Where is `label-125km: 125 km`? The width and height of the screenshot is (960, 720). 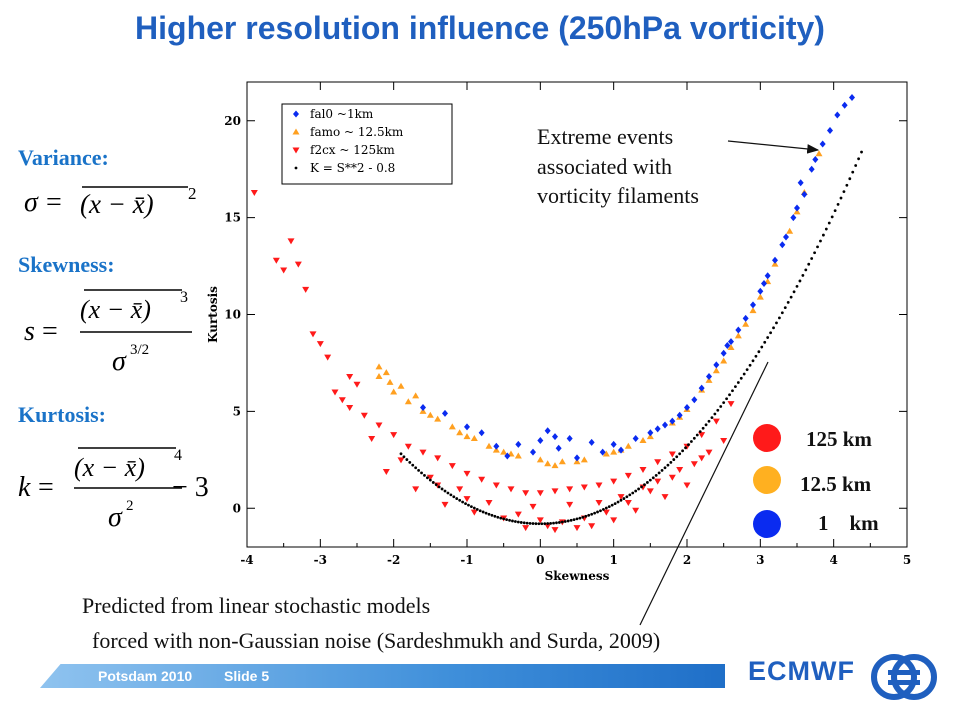
label-125km: 125 km is located at coordinates (839, 439).